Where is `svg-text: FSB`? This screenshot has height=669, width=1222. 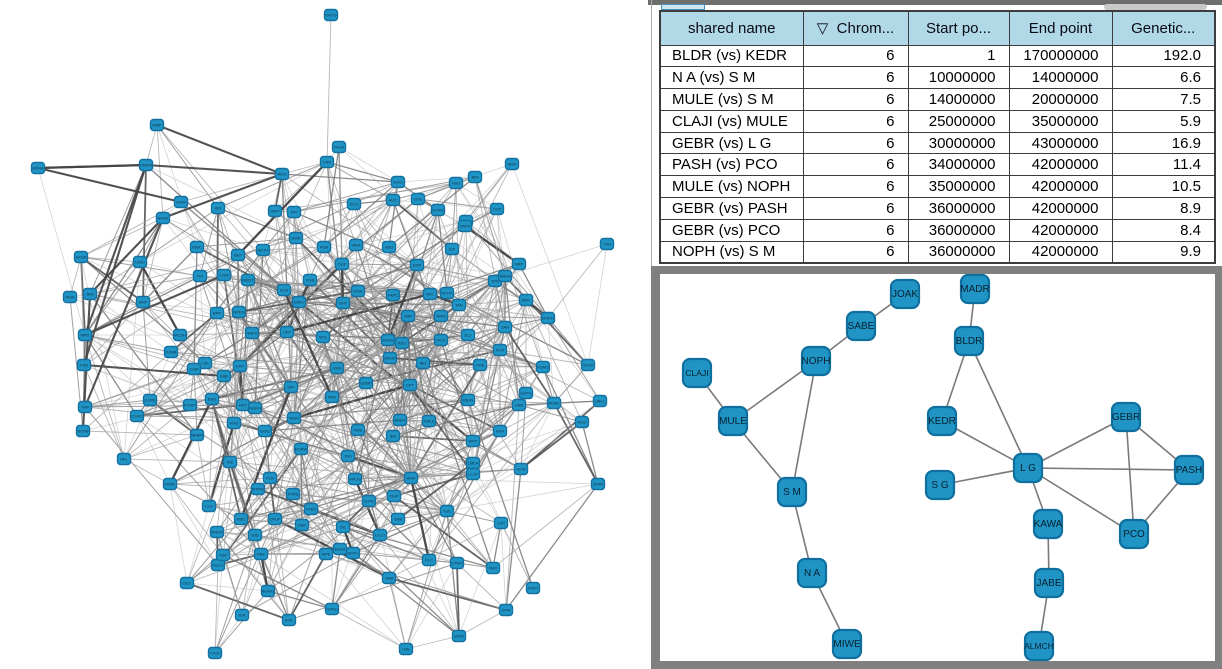 svg-text: FSB is located at coordinates (84, 365).